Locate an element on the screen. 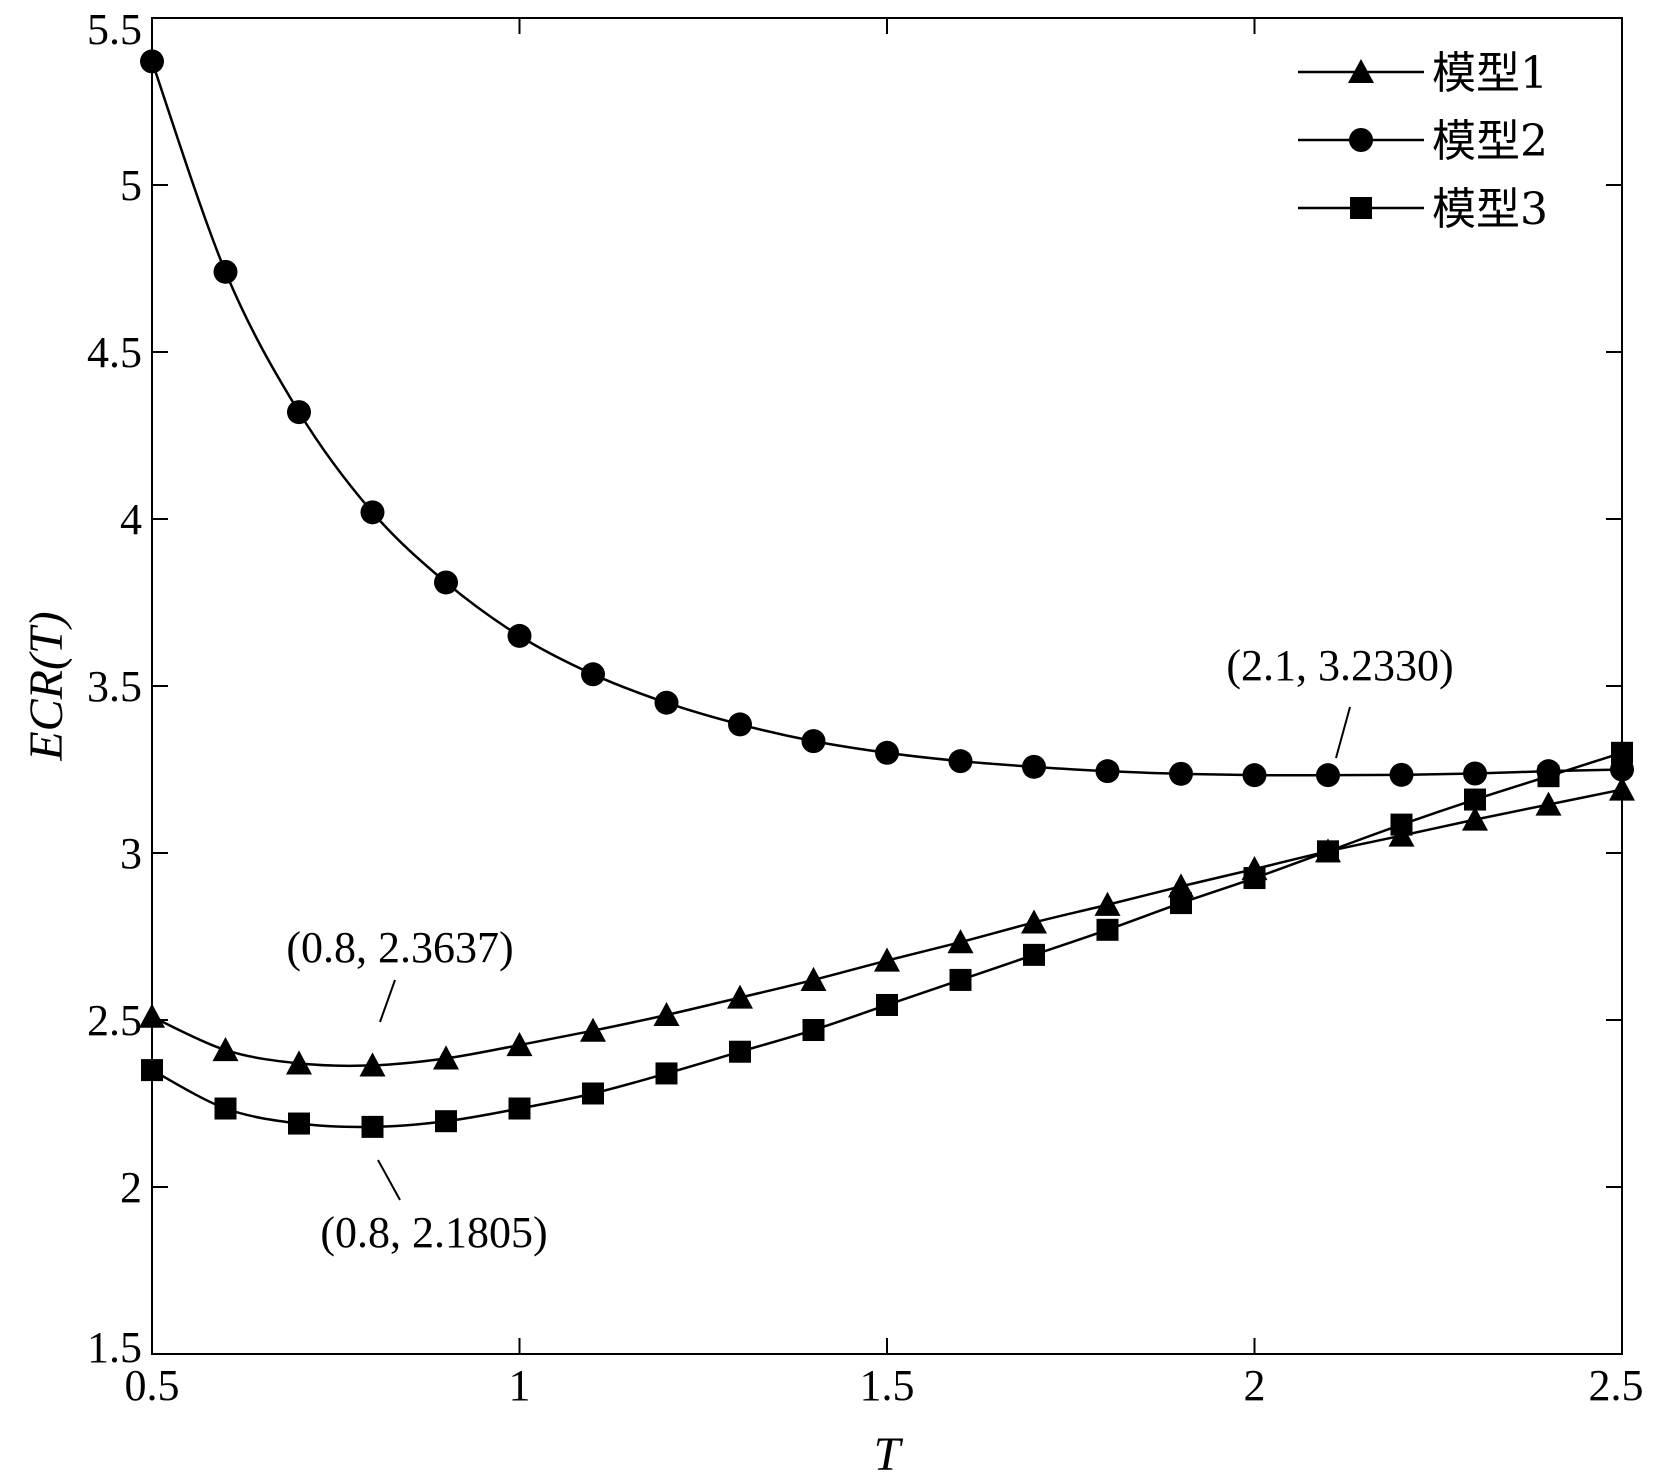 The image size is (1654, 1478). y-tick-label: 5 is located at coordinates (131, 185).